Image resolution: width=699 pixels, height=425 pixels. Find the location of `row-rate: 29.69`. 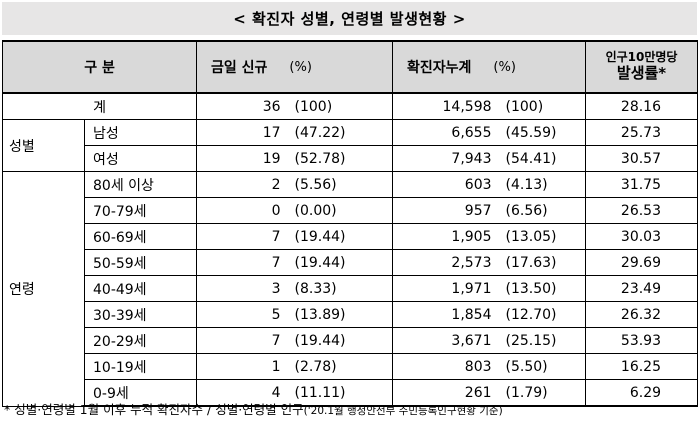

row-rate: 29.69 is located at coordinates (642, 262).